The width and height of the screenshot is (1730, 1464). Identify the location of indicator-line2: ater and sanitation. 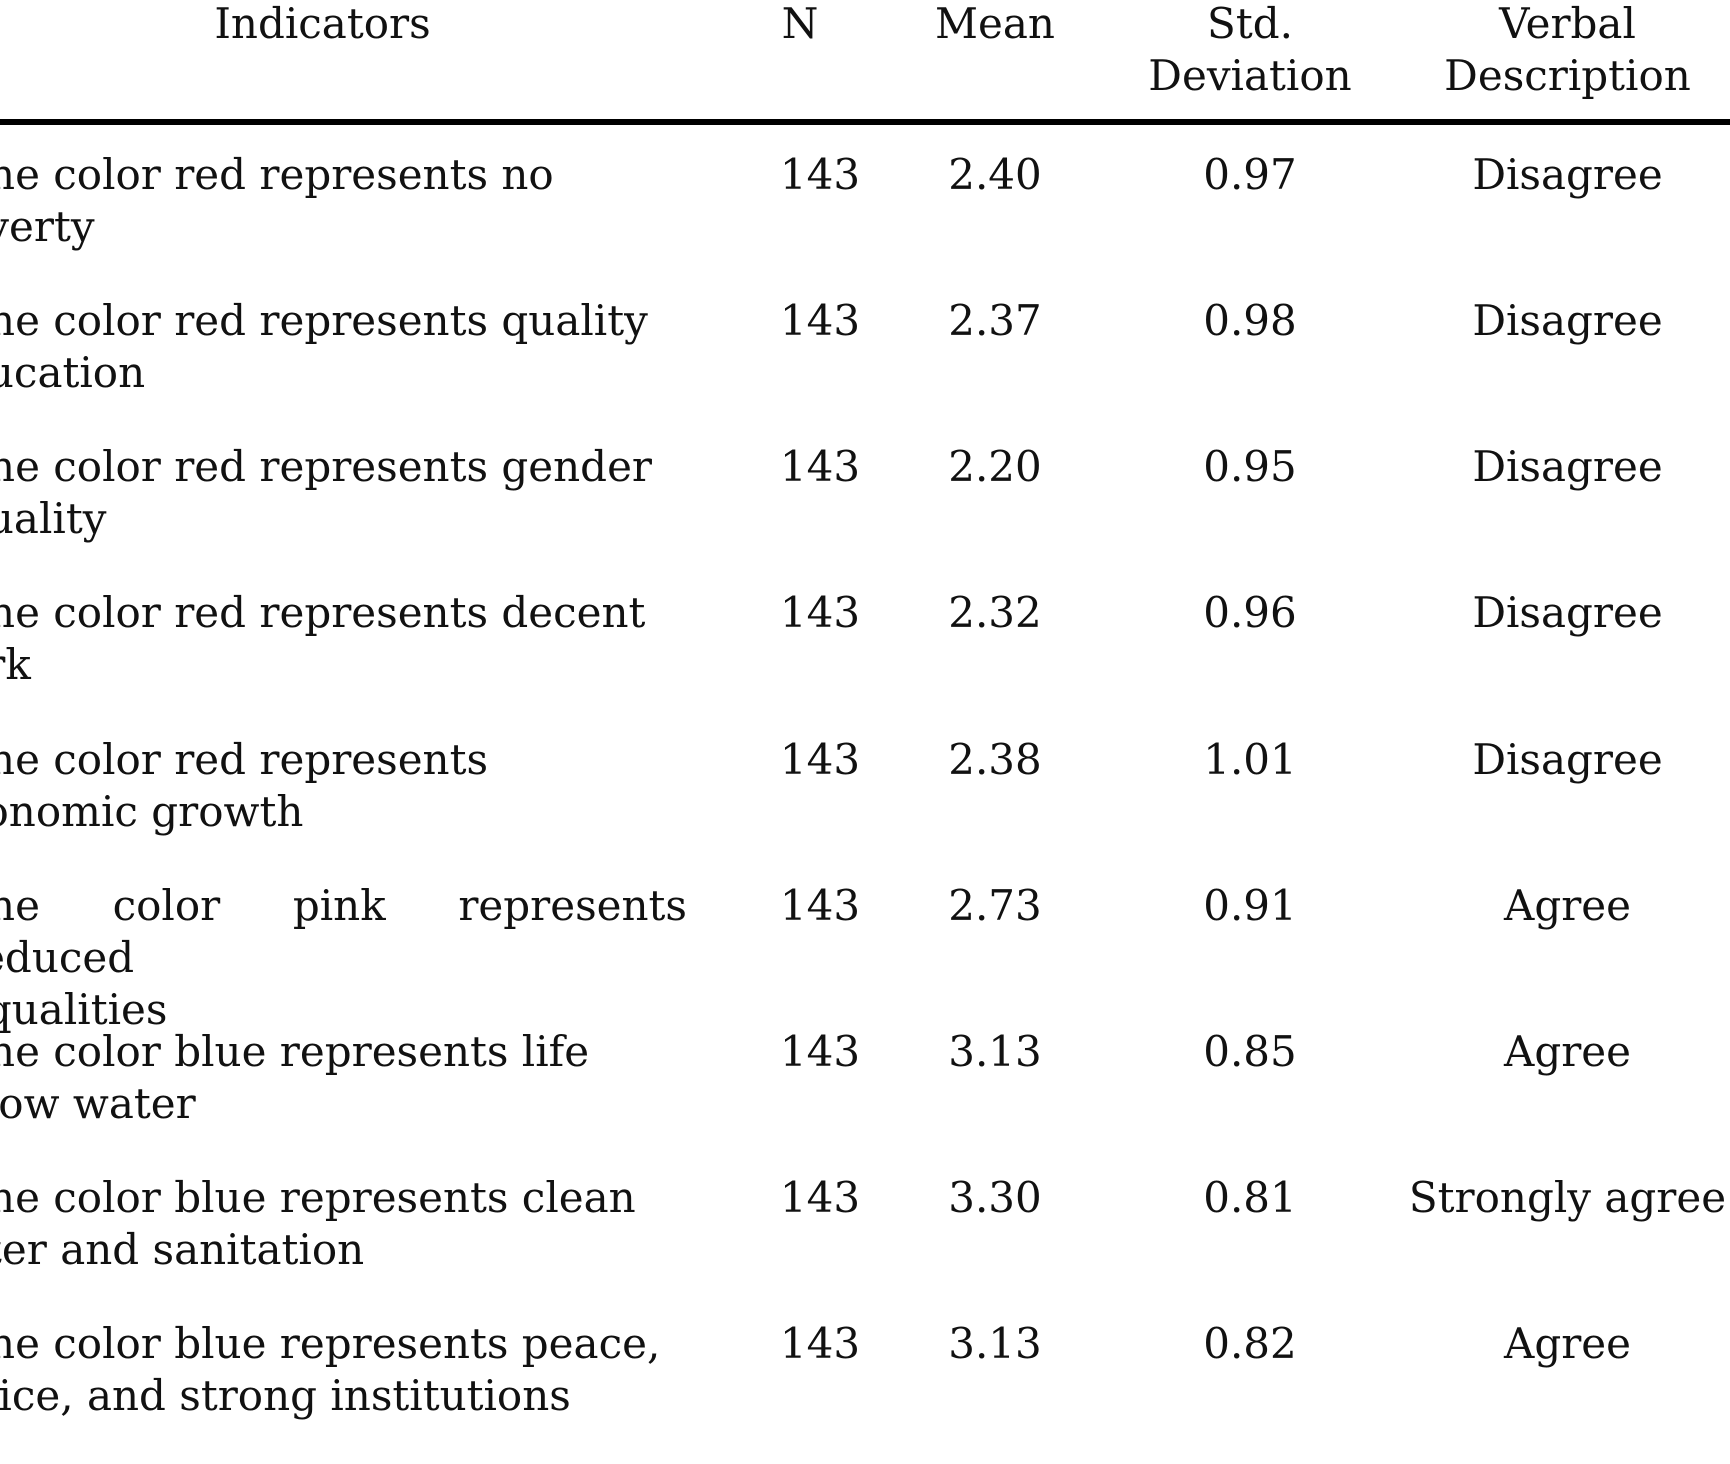
(182, 1249).